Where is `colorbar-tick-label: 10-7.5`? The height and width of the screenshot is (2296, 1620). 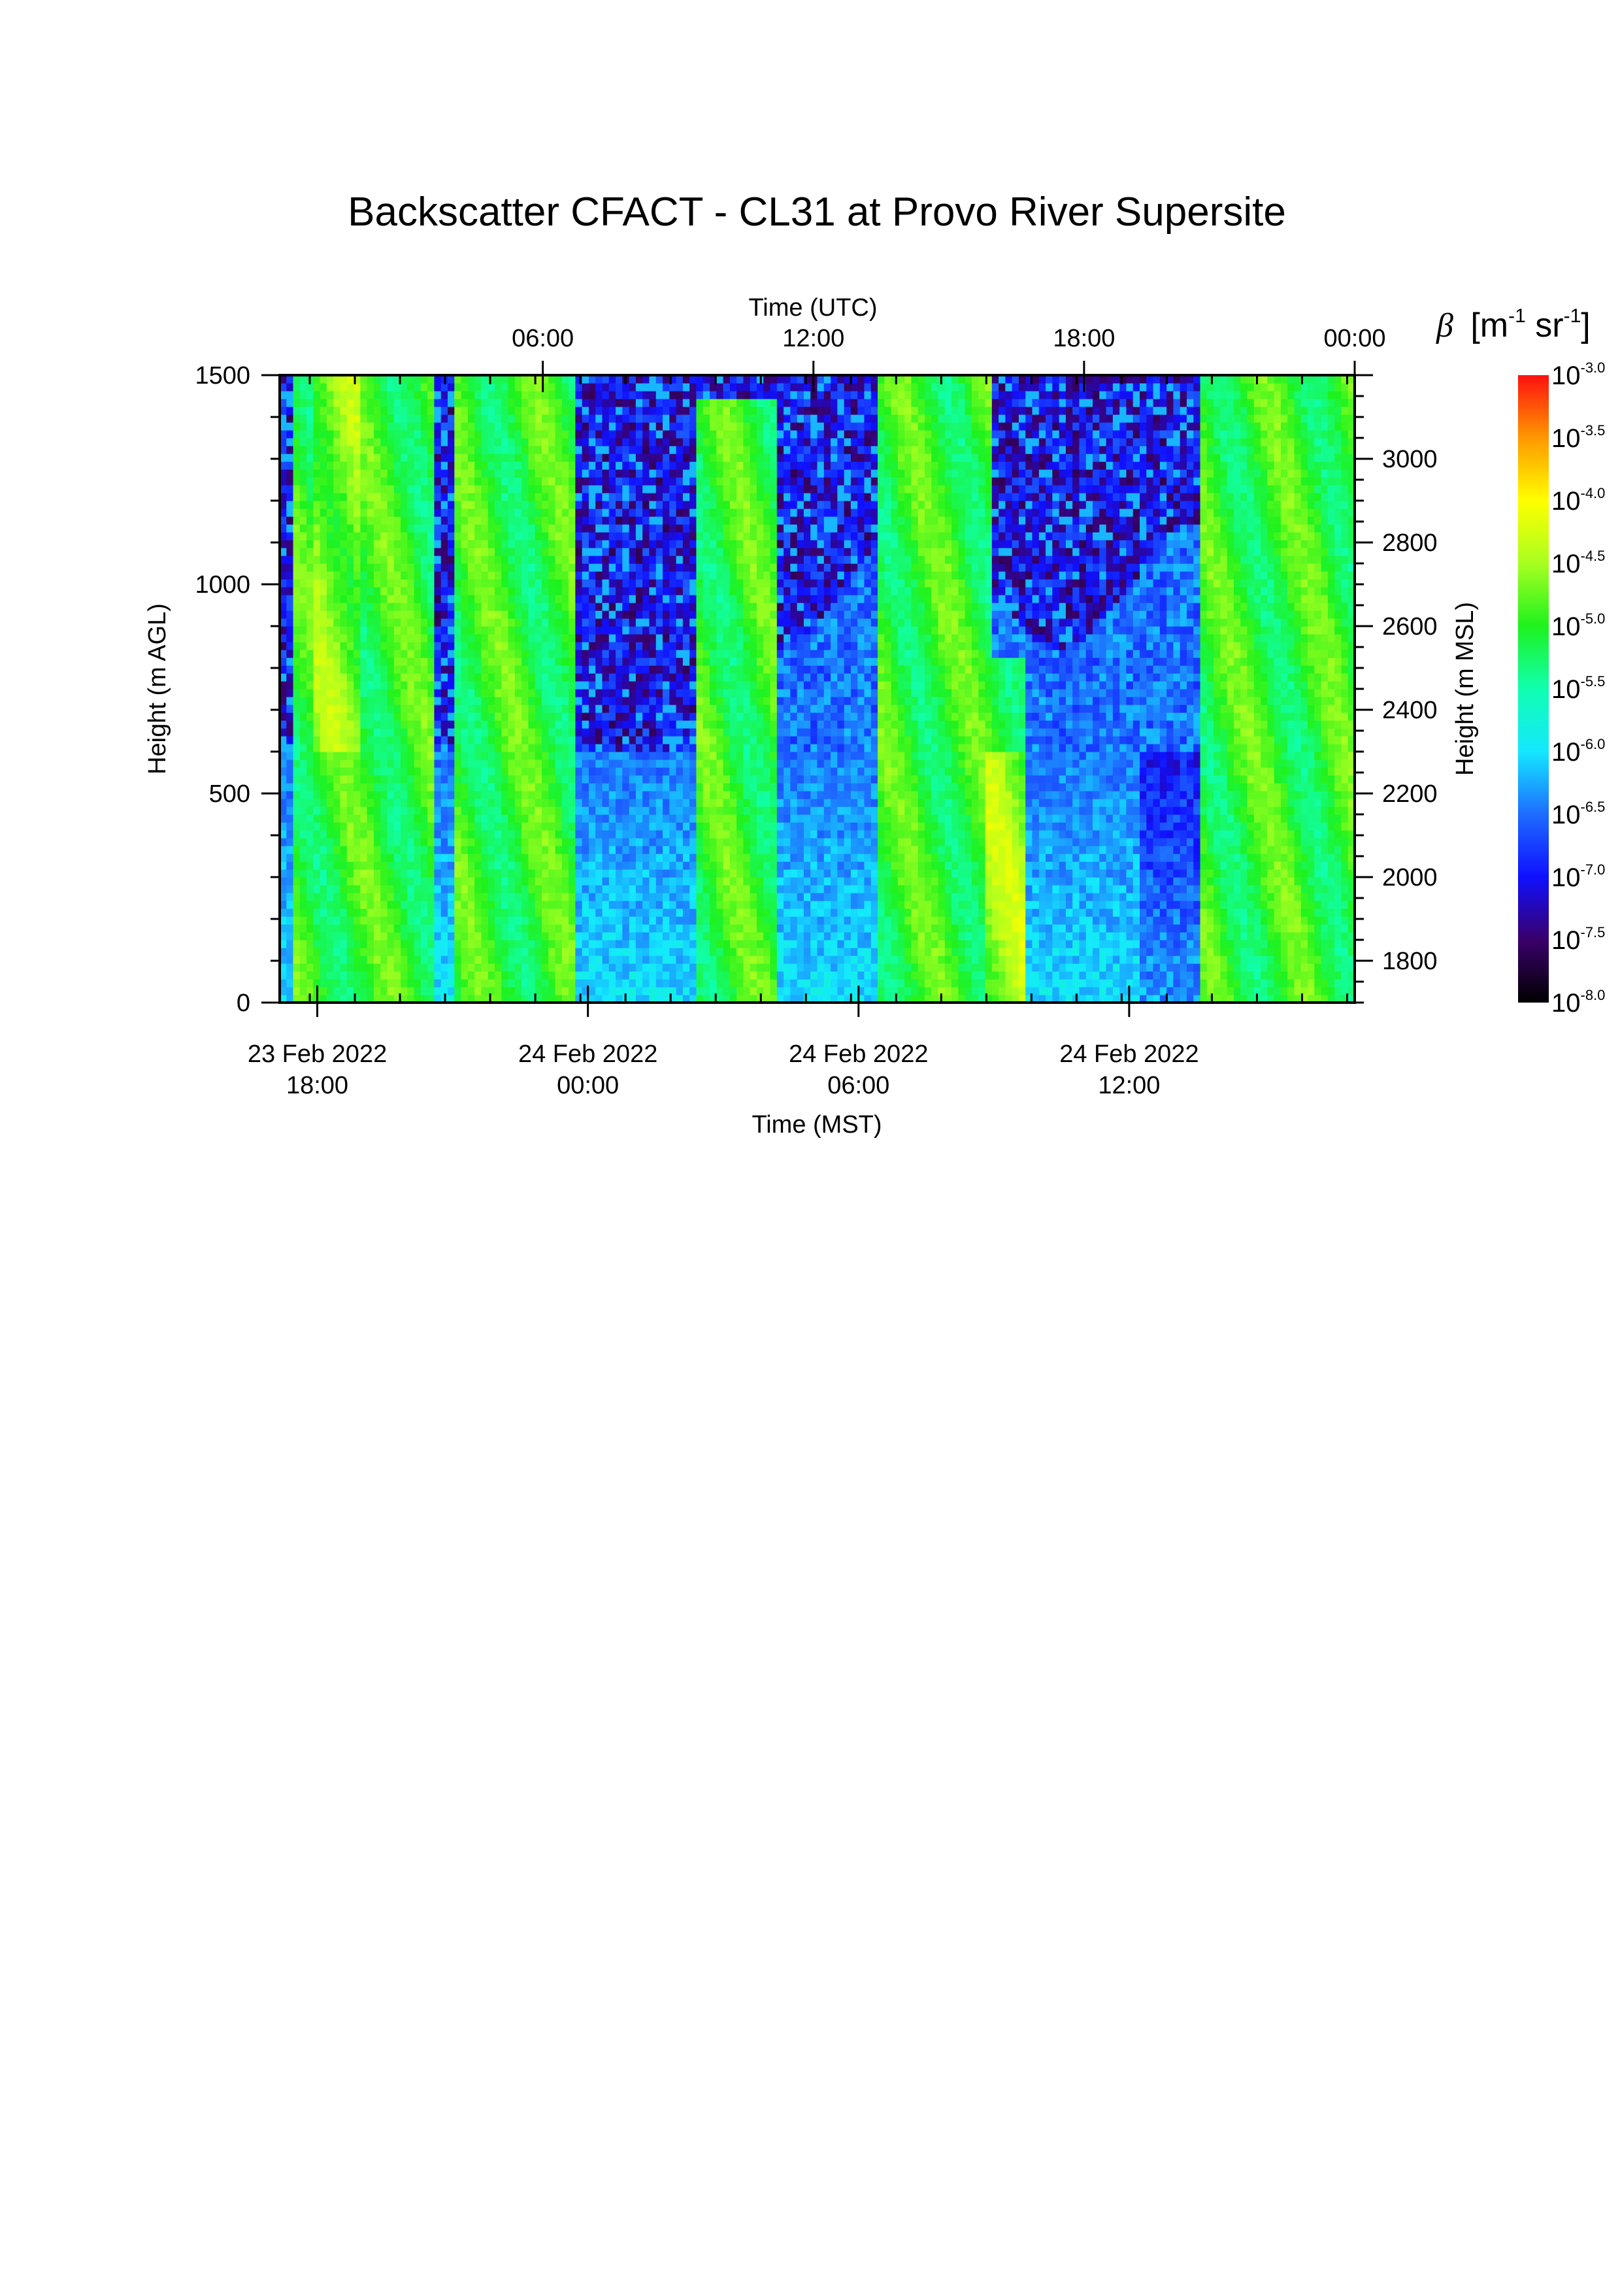 colorbar-tick-label: 10-7.5 is located at coordinates (1578, 939).